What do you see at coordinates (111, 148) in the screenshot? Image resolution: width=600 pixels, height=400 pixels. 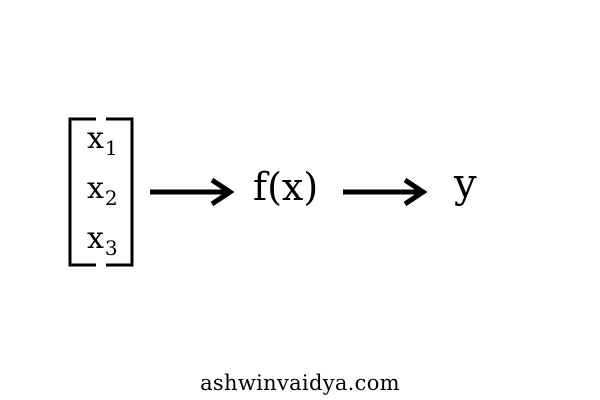 I see `input-x1-subscript: 1` at bounding box center [111, 148].